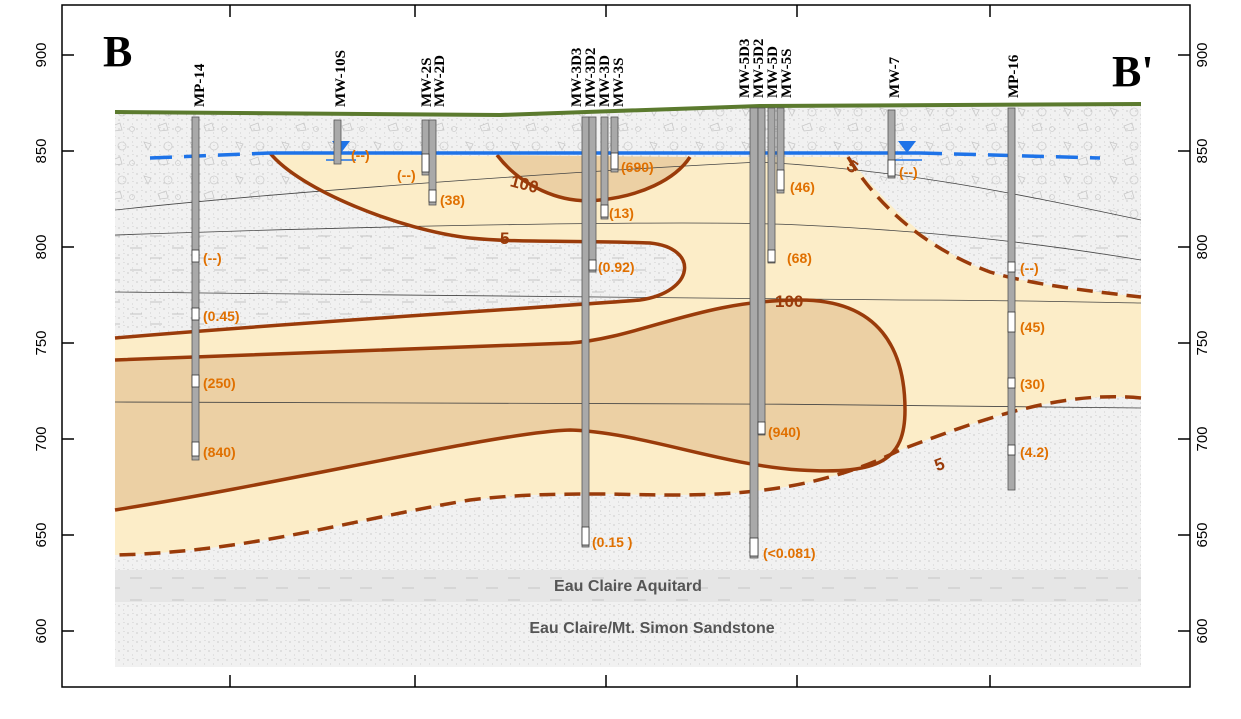 The image size is (1241, 719). What do you see at coordinates (427, 82) in the screenshot?
I see `well-label: MW-2S` at bounding box center [427, 82].